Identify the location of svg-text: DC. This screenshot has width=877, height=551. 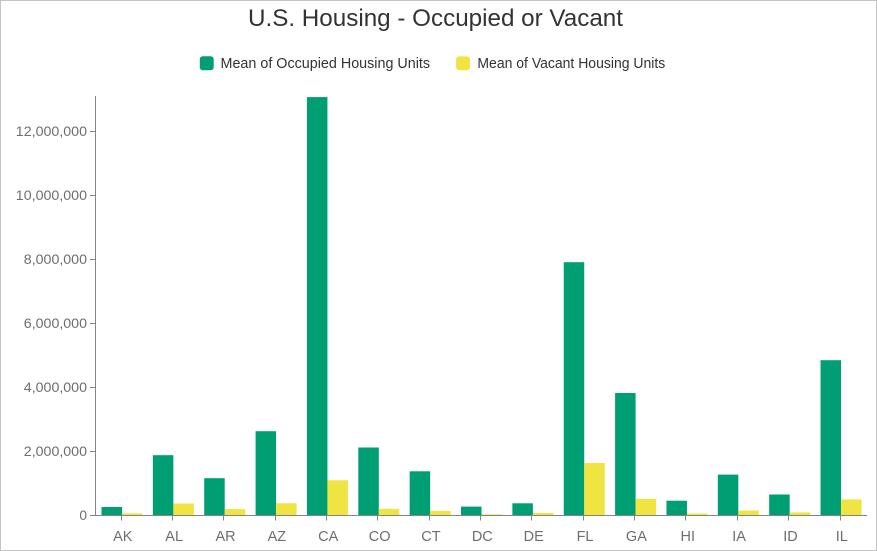
(482, 537).